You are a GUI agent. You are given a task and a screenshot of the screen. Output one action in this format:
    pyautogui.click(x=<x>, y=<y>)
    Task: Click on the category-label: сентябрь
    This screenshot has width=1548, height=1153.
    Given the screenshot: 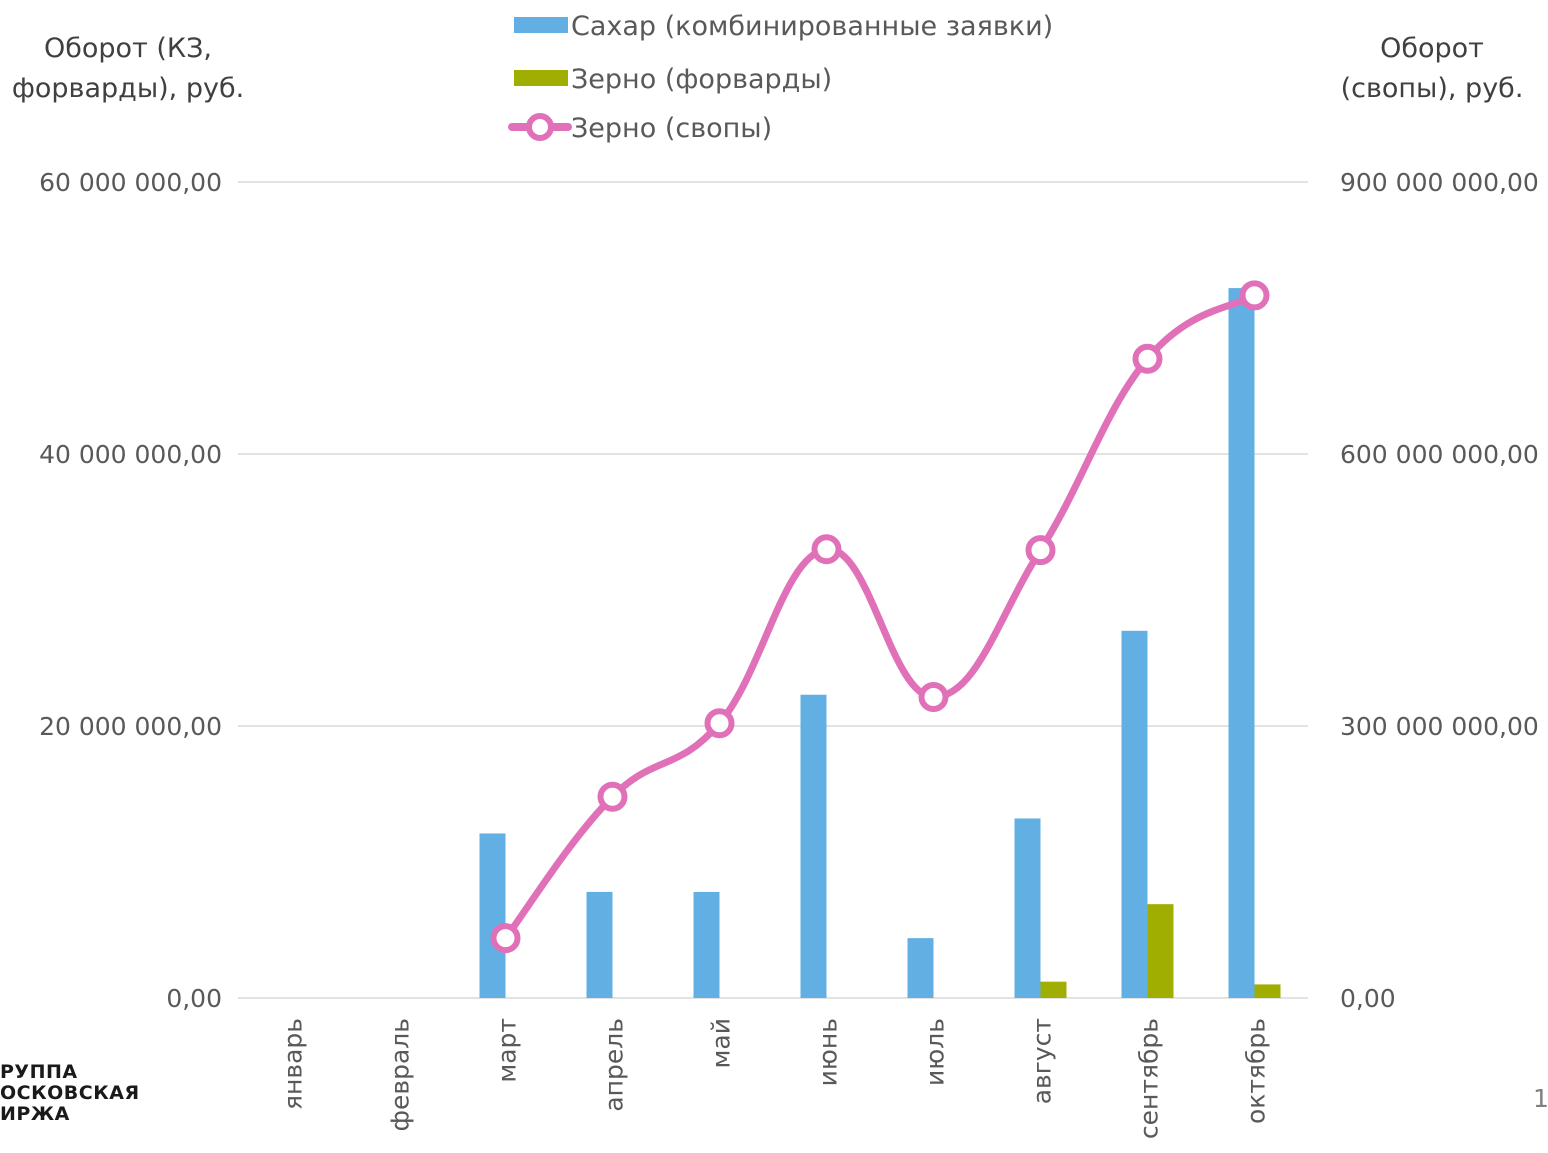 What is the action you would take?
    pyautogui.click(x=1149, y=1078)
    